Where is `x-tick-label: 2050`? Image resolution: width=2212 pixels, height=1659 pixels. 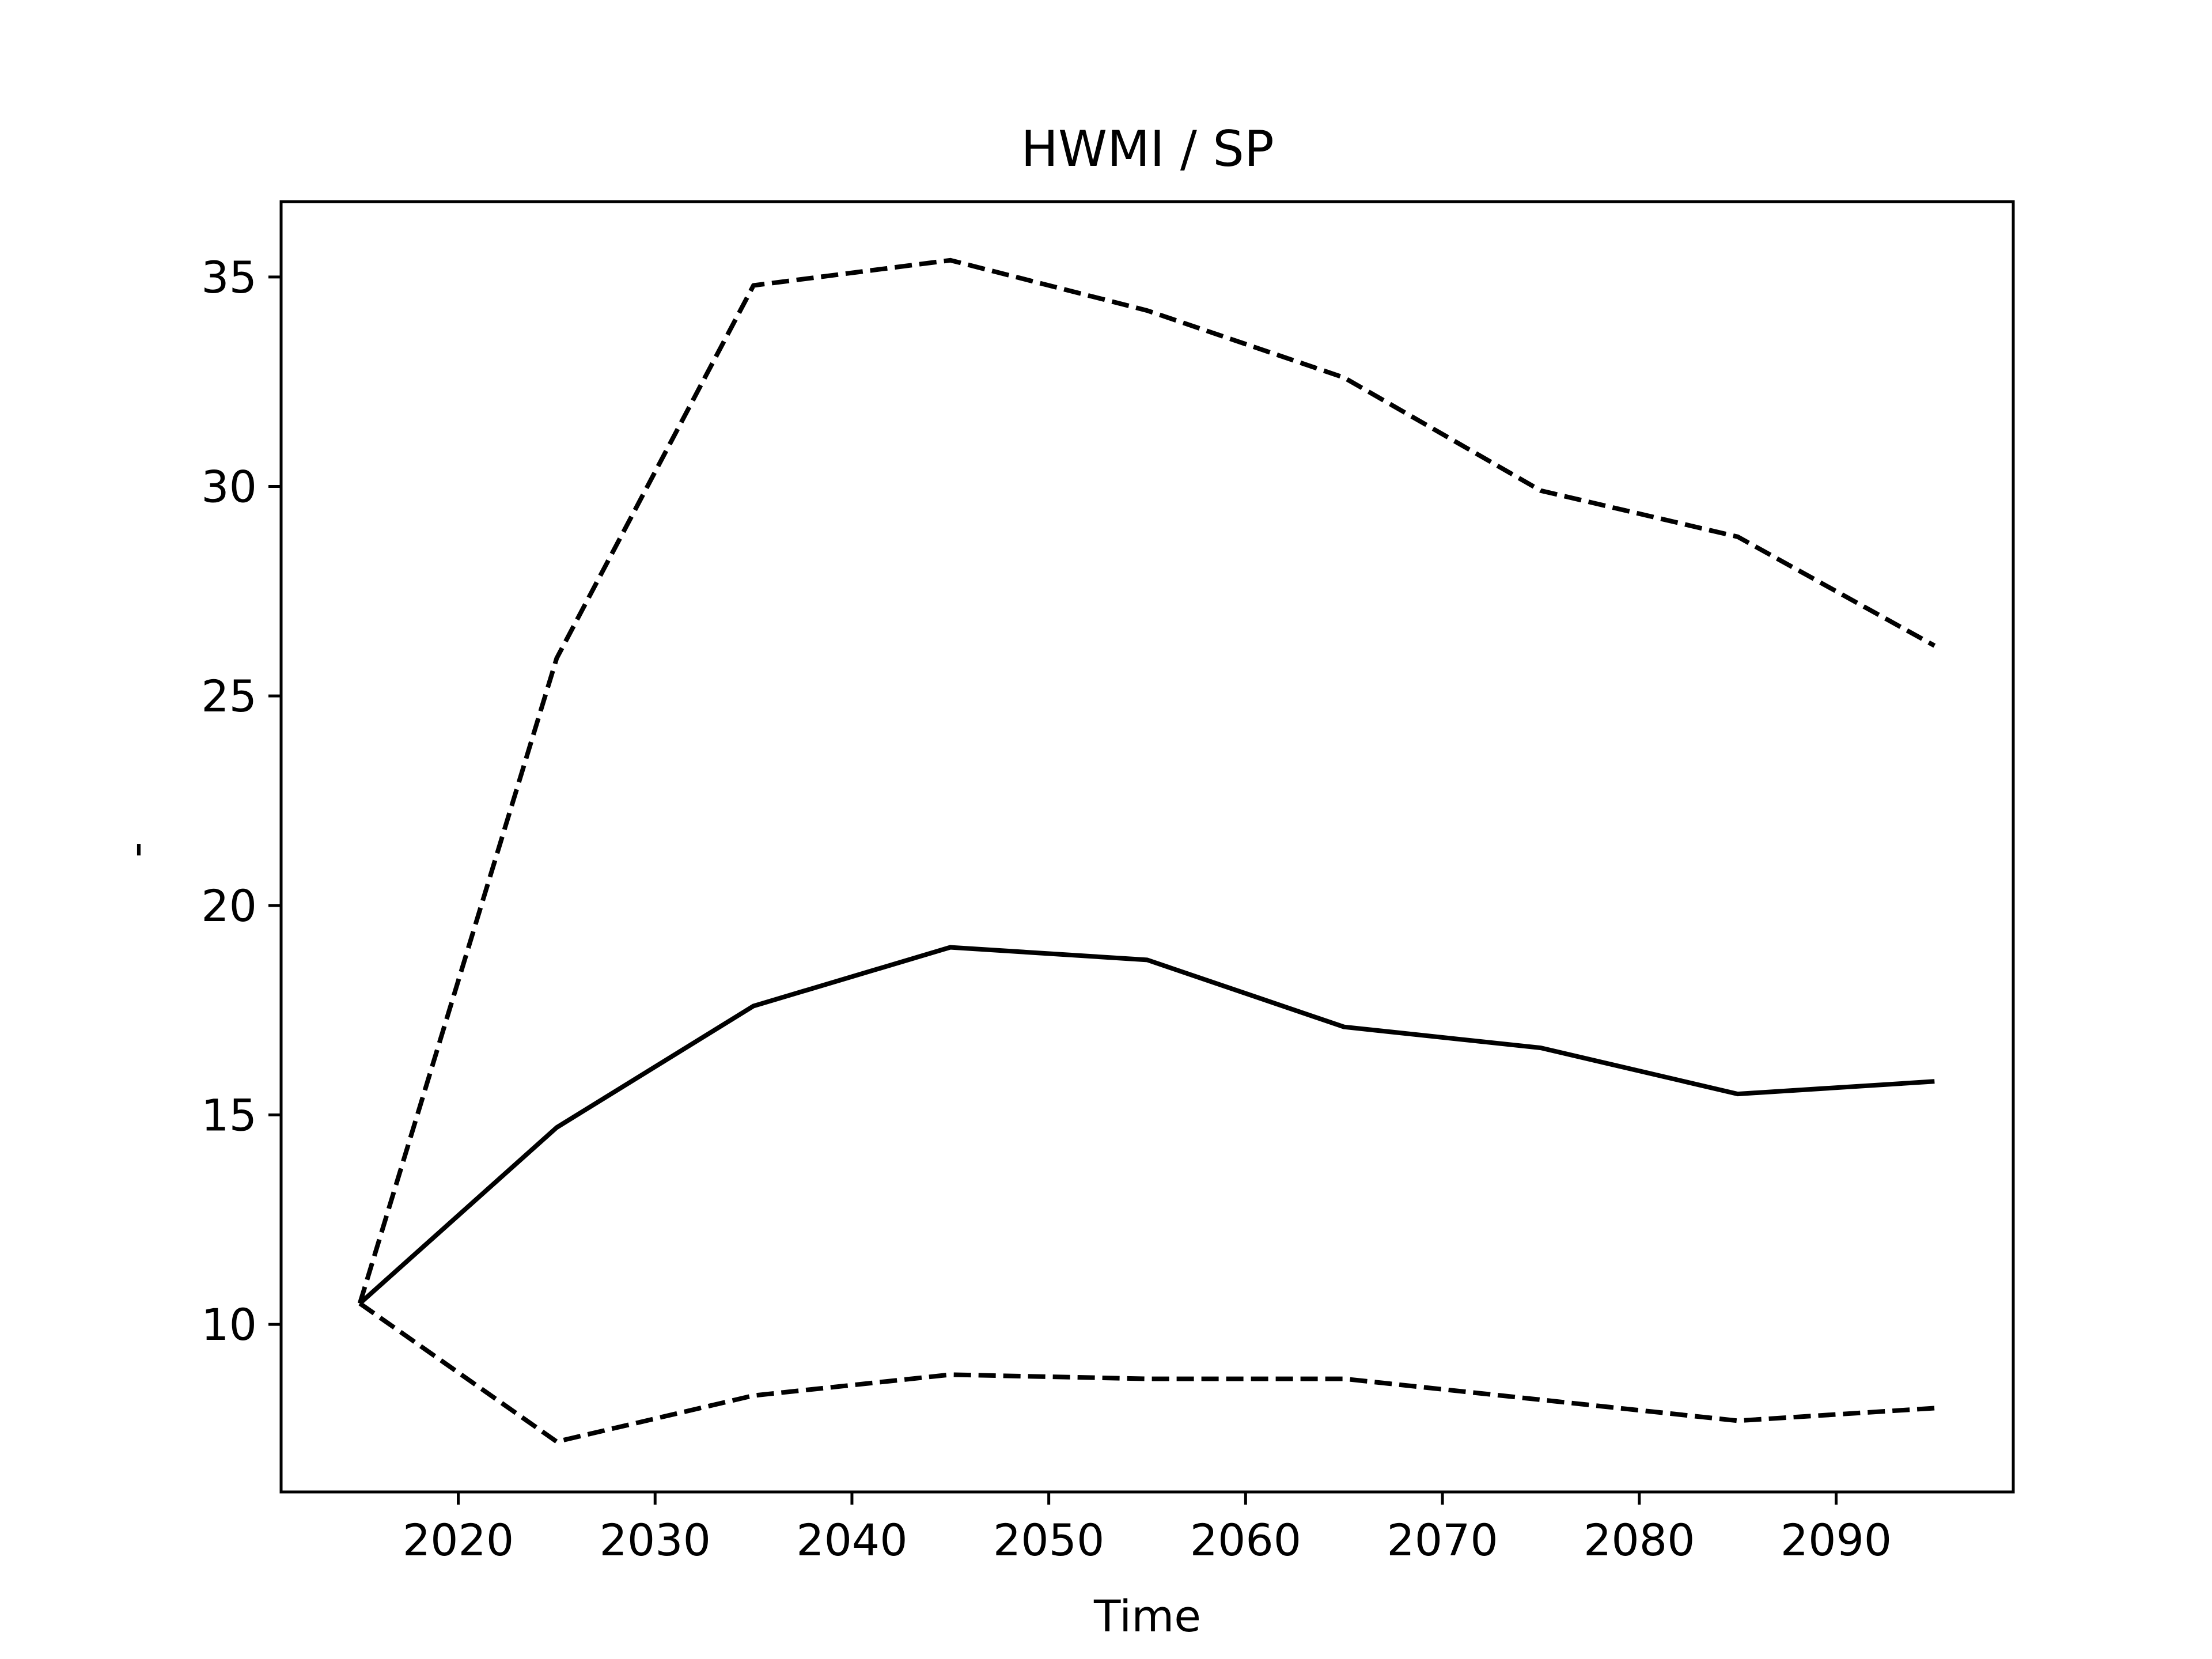 x-tick-label: 2050 is located at coordinates (1048, 1540).